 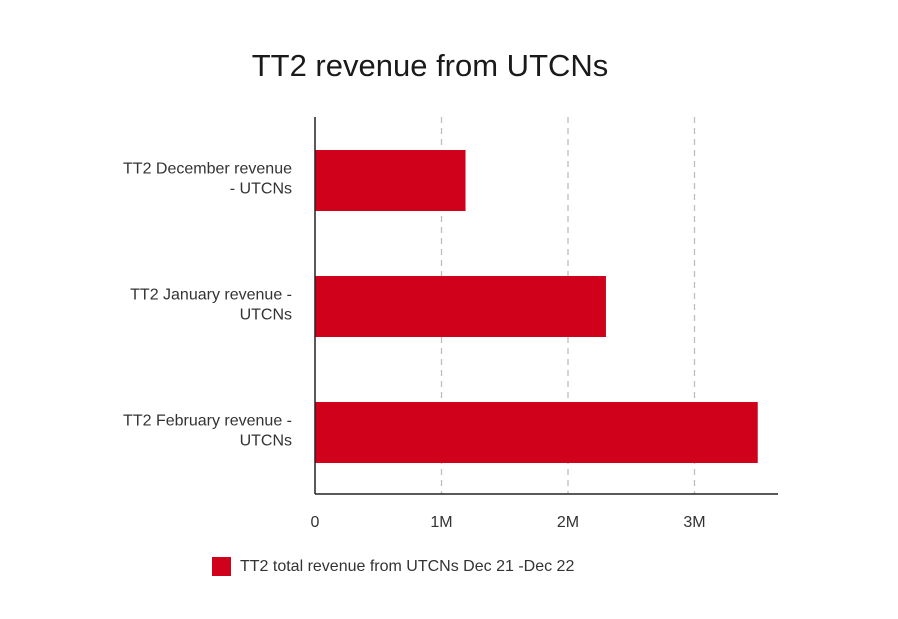 What do you see at coordinates (568, 522) in the screenshot?
I see `x-tick-label: 2M` at bounding box center [568, 522].